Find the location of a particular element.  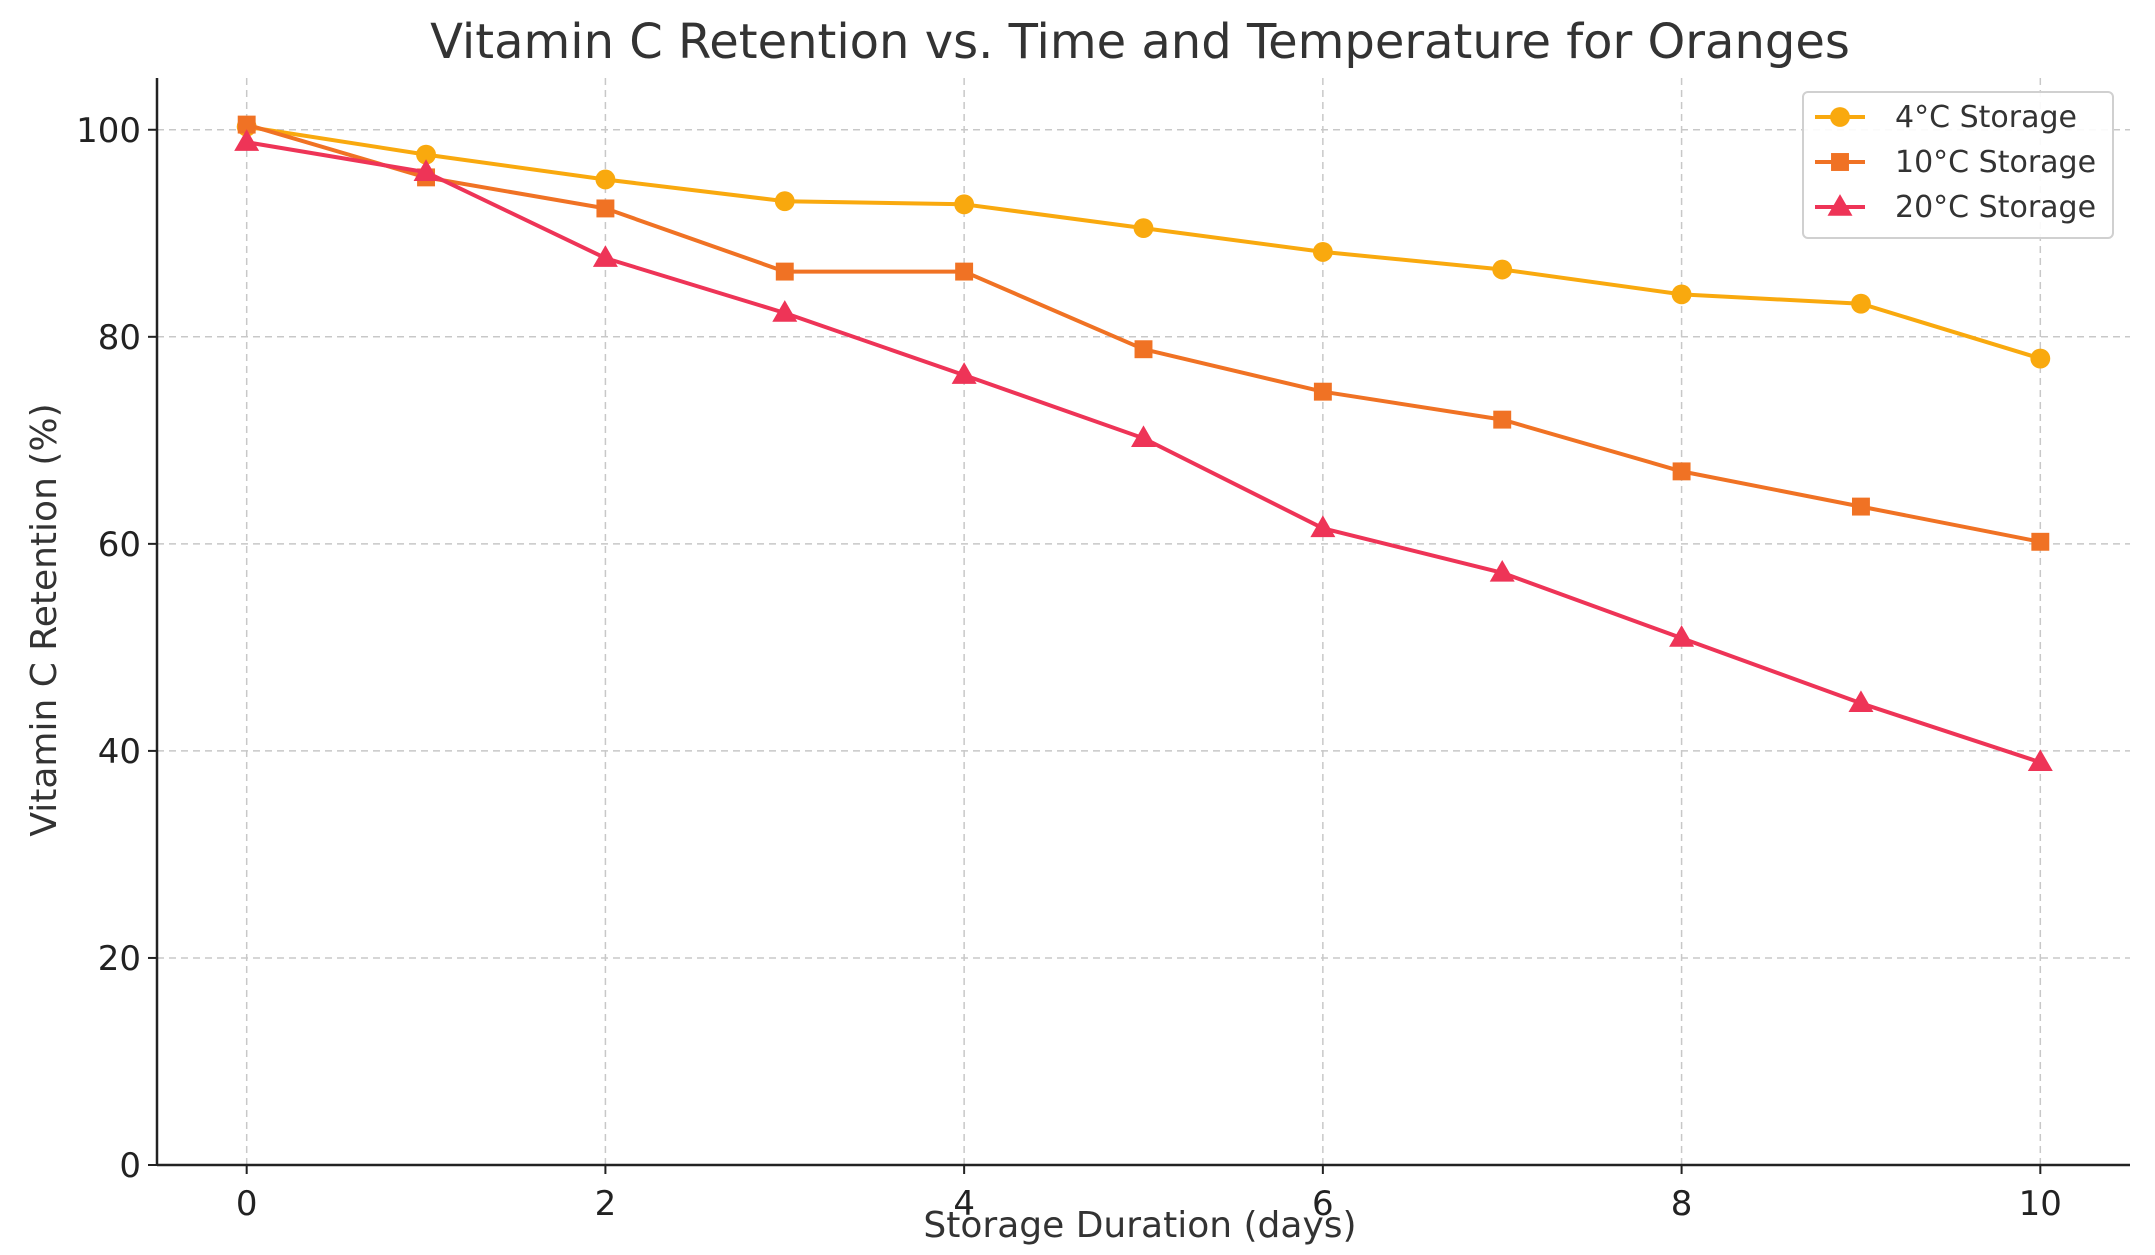

y-tick-label: 20 is located at coordinates (119, 959).